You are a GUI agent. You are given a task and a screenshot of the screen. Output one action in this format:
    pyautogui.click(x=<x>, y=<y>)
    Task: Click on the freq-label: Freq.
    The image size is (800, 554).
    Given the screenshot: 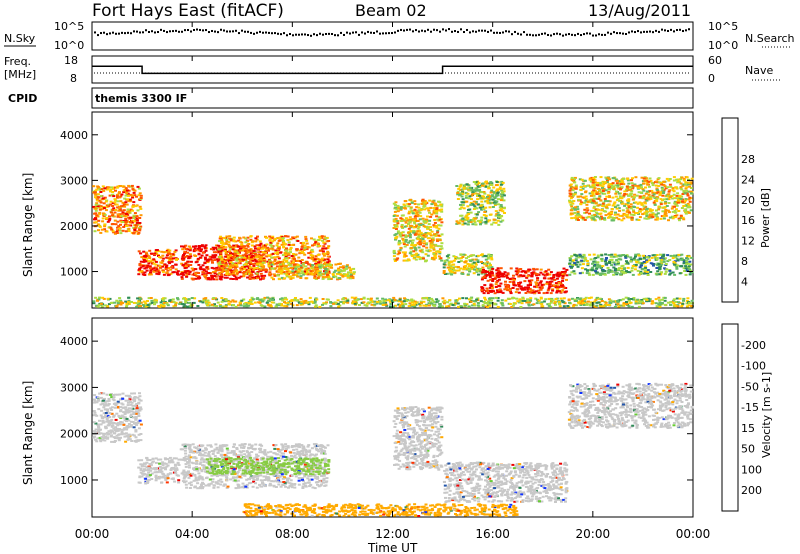 What is the action you would take?
    pyautogui.click(x=17, y=61)
    